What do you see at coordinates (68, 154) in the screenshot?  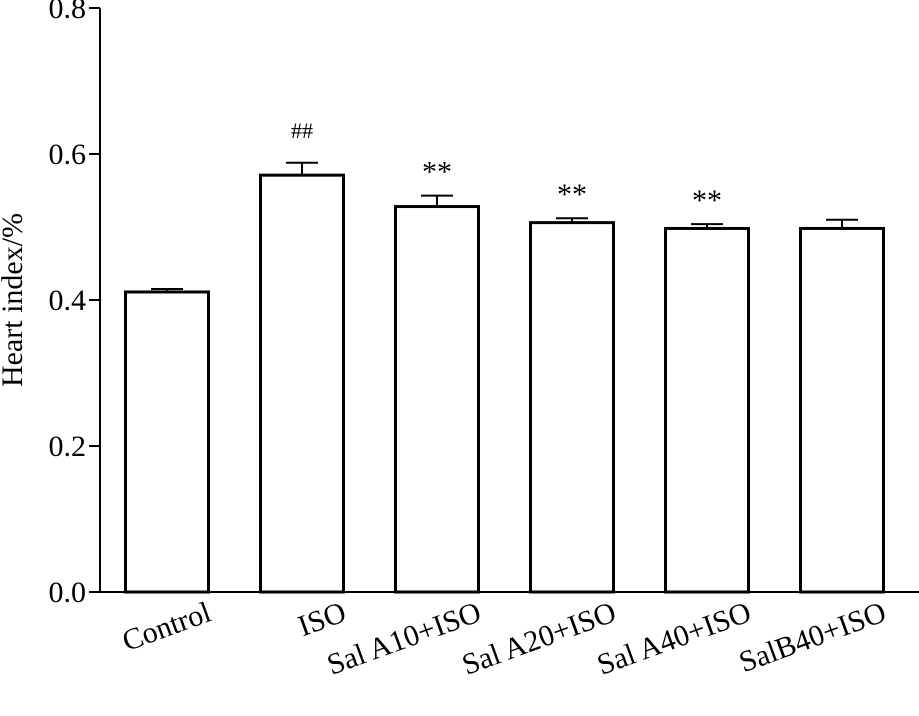 I see `y-tick-label: 0.6` at bounding box center [68, 154].